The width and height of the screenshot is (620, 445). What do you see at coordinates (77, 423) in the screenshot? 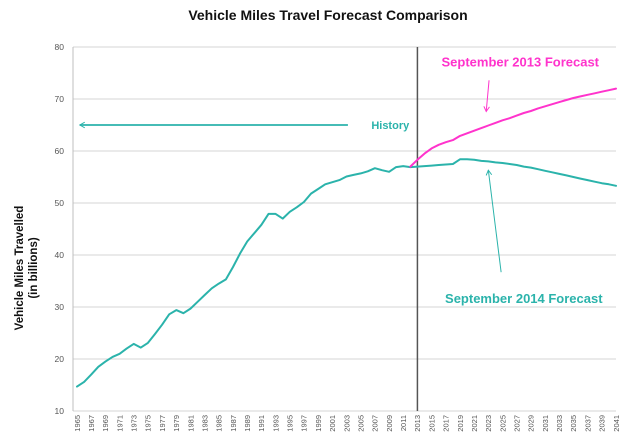
I see `x-tick-label: 1965` at bounding box center [77, 423].